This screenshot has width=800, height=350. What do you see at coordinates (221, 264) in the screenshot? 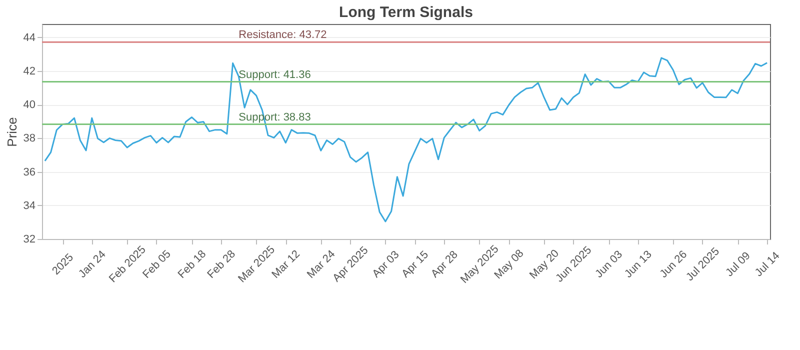
I see `x-tick-label: Feb 28` at bounding box center [221, 264].